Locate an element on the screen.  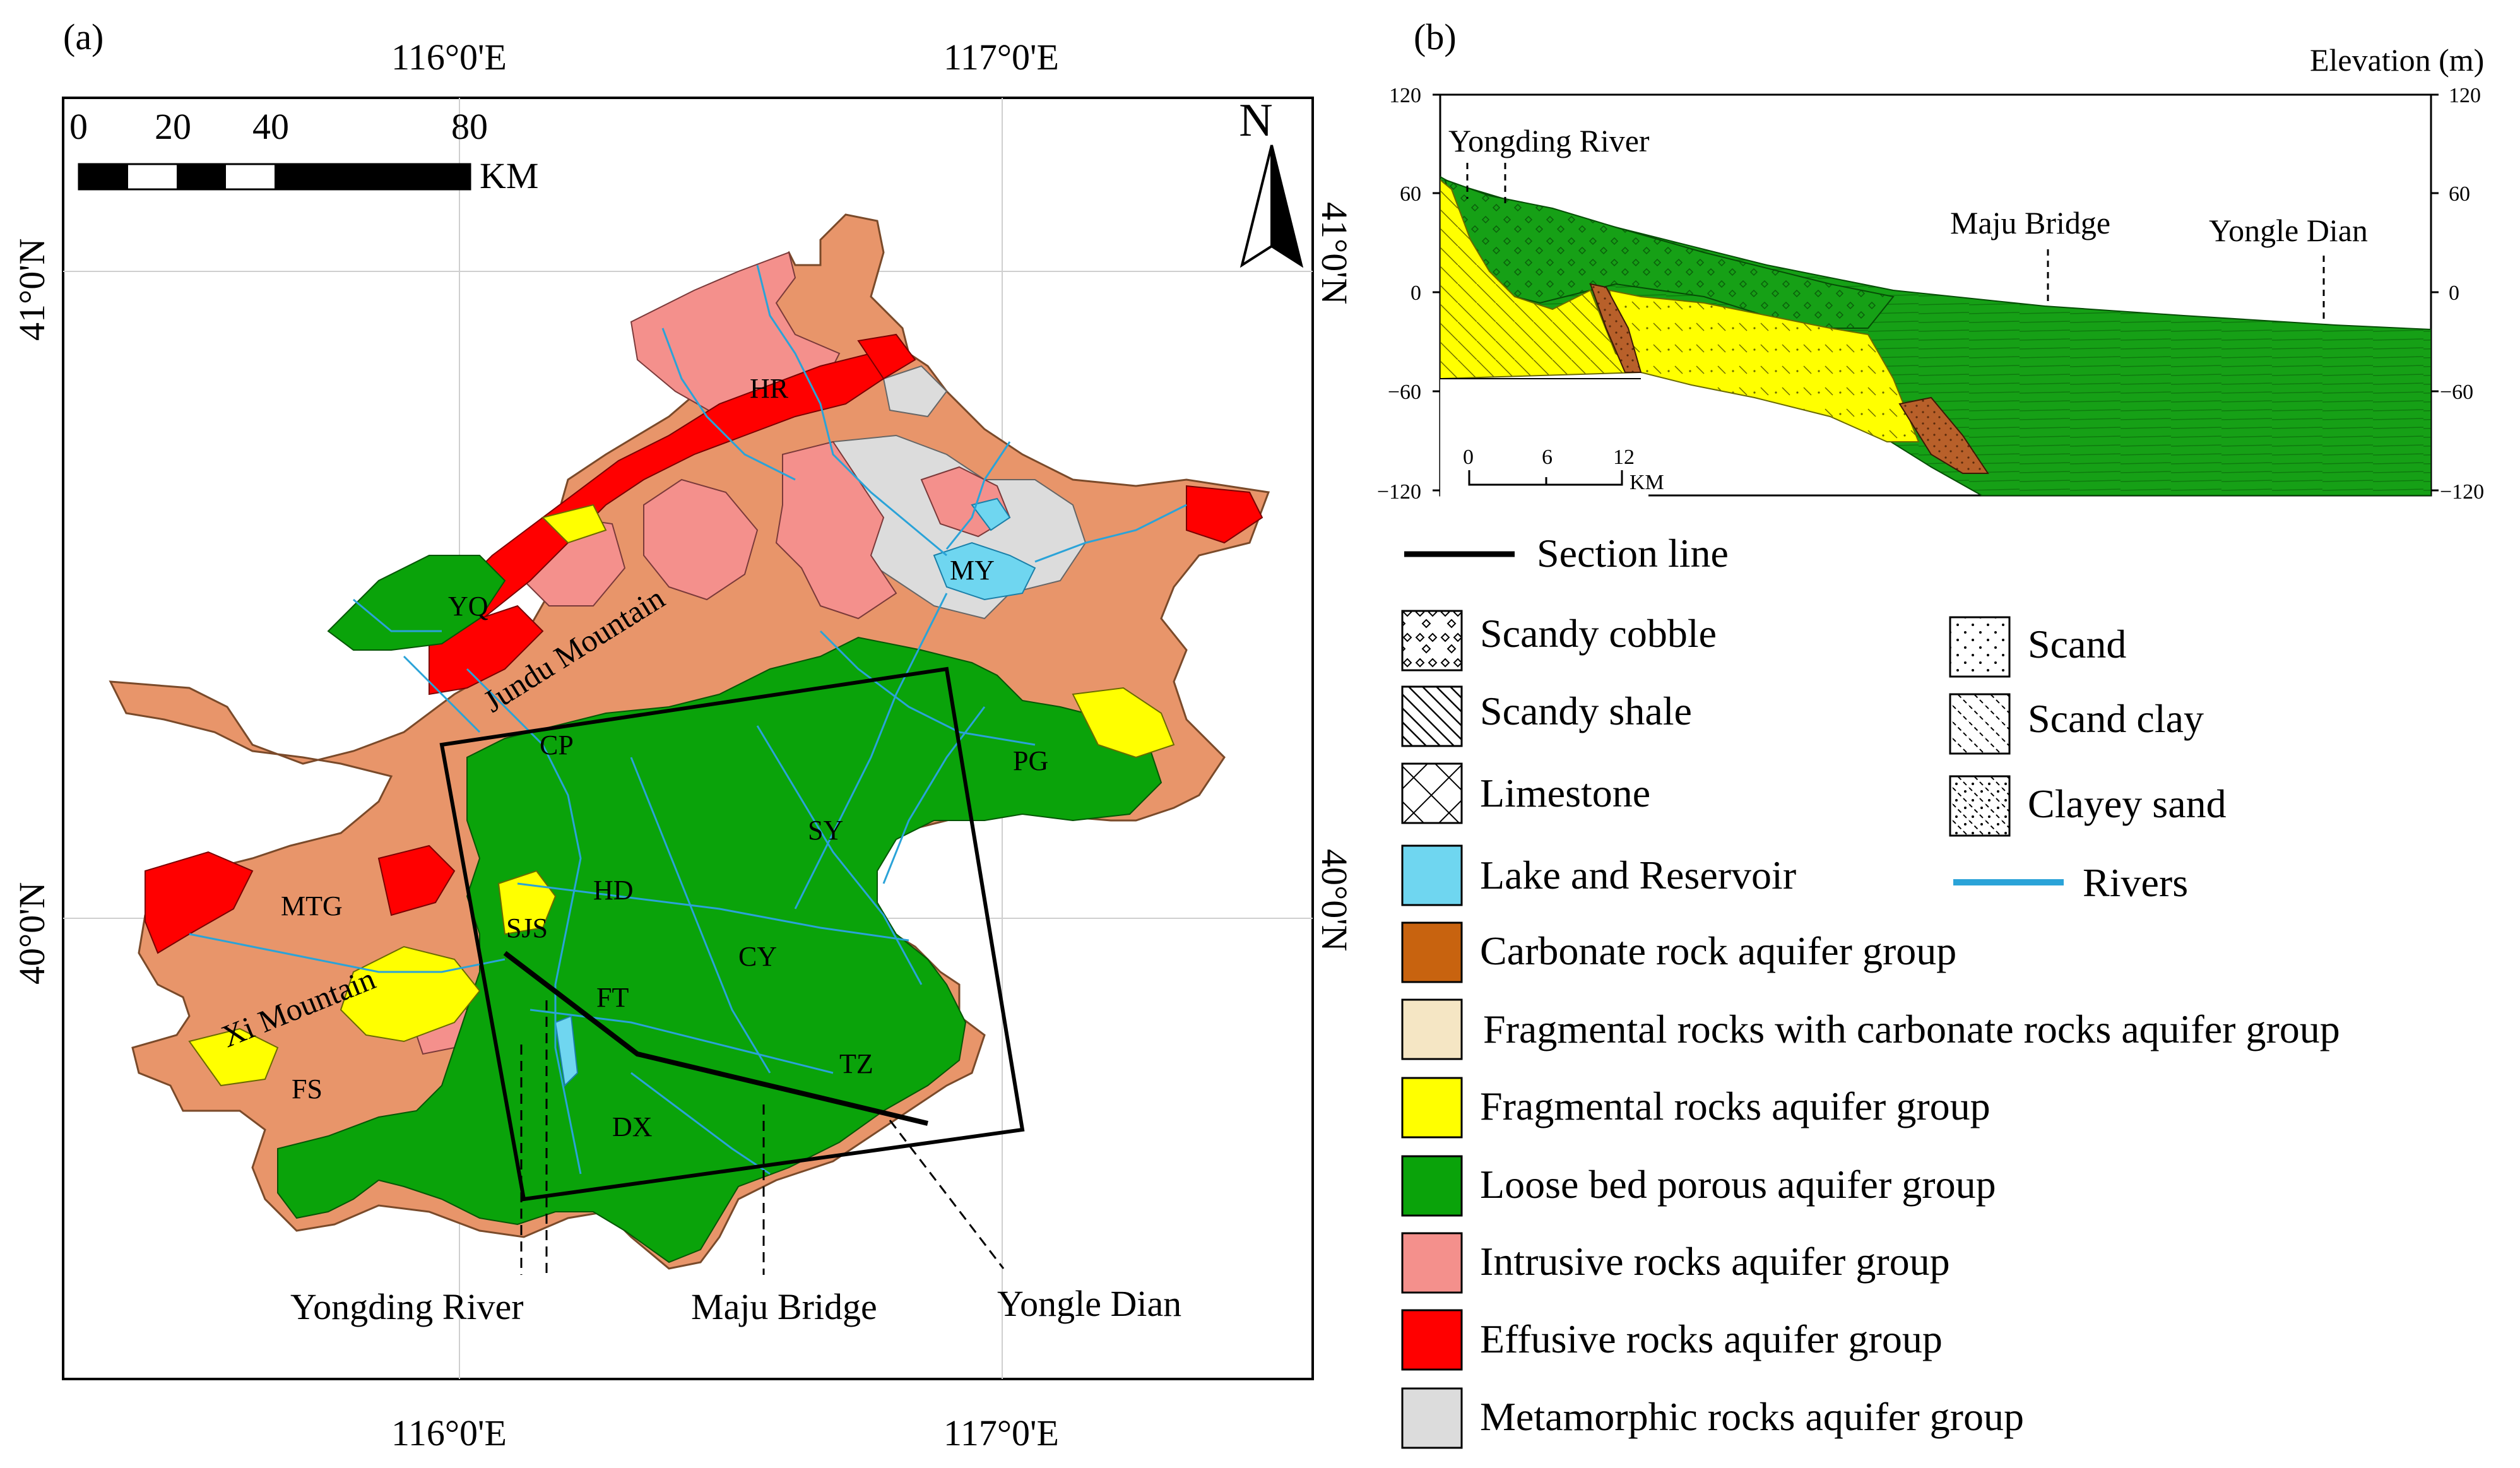
legend-label-fragmental: Fragmental rocks aquifer group is located at coordinates (1735, 1106).